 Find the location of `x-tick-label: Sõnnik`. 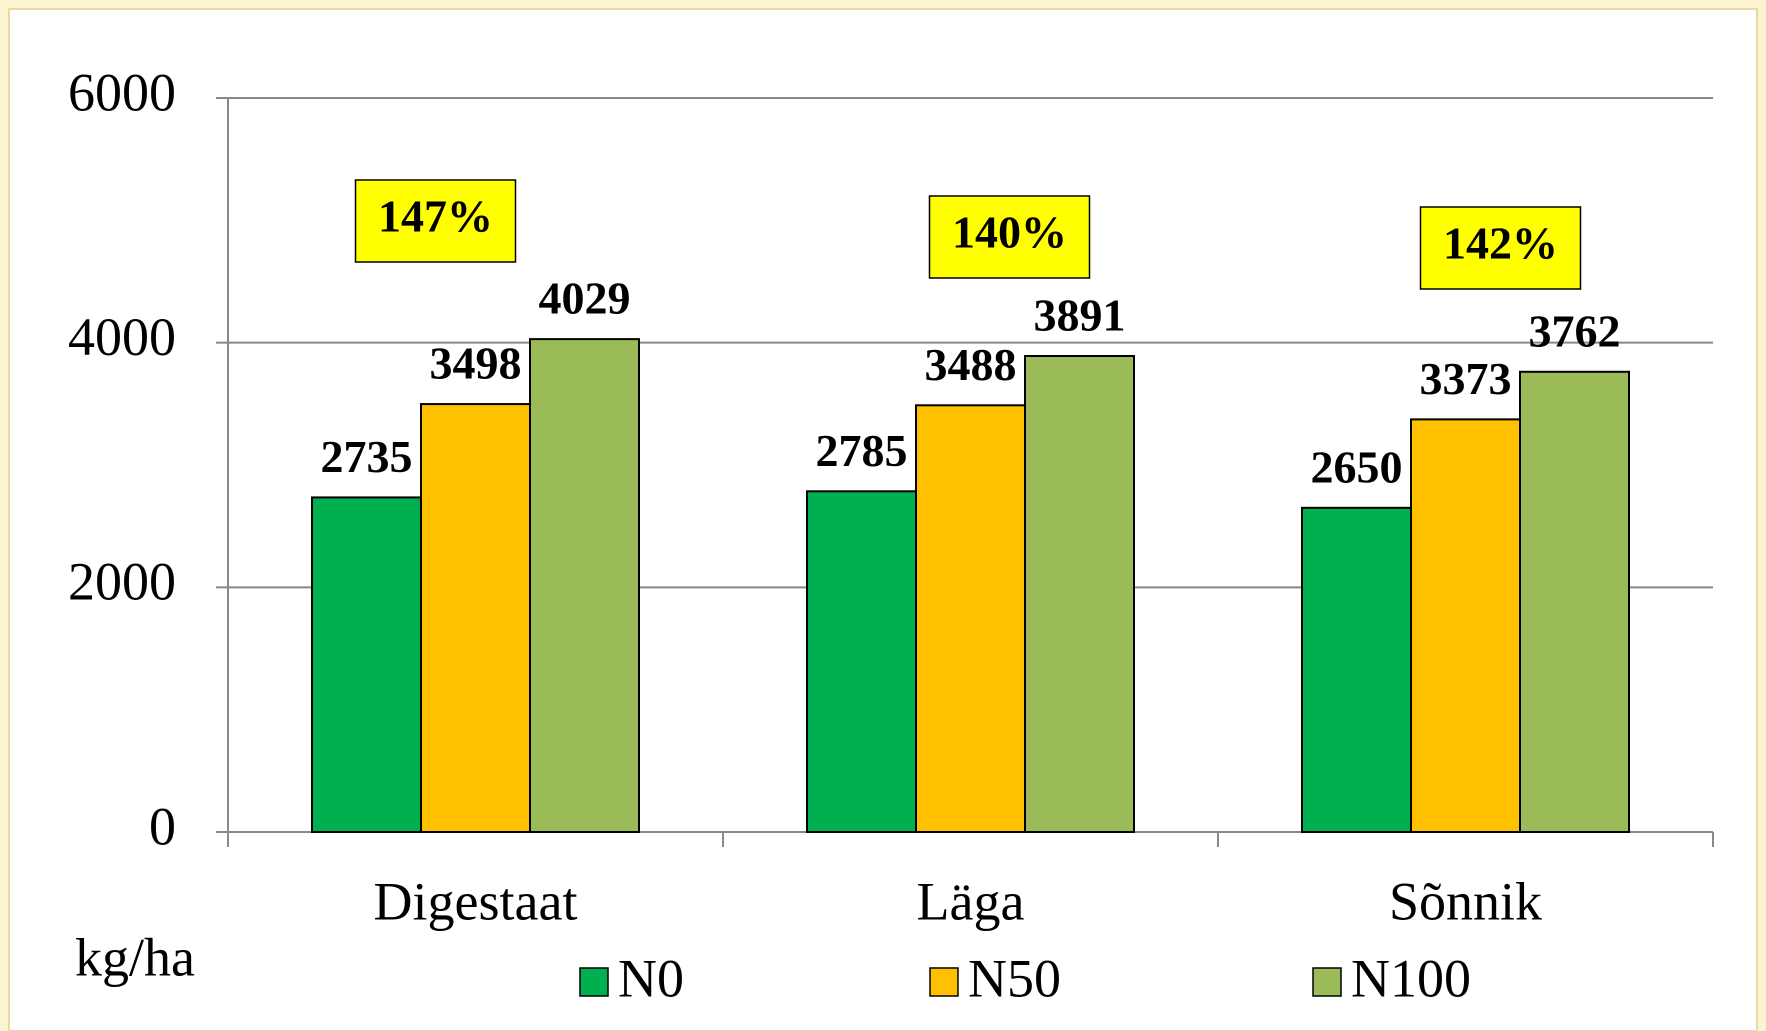

x-tick-label: Sõnnik is located at coordinates (1465, 901).